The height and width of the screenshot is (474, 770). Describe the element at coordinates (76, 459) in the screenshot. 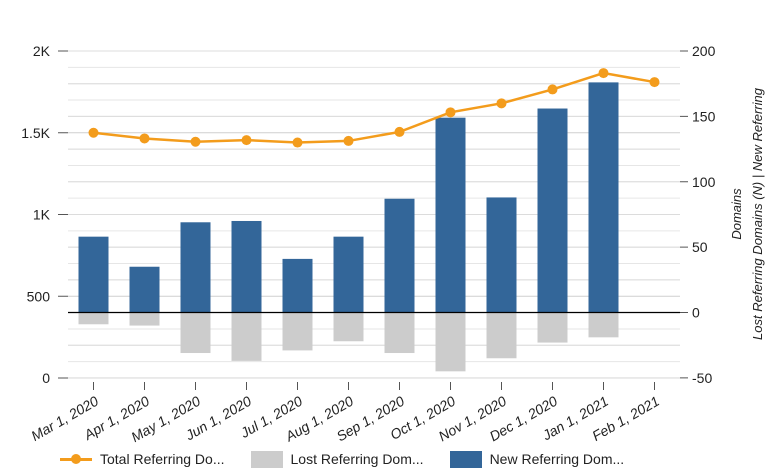

I see `legend-swatch-total` at that location.